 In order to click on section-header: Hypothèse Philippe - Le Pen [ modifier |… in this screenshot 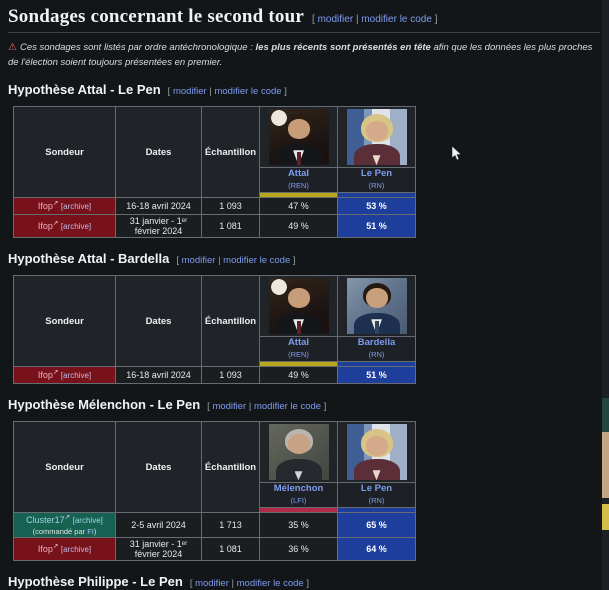, I will do `click(304, 581)`.